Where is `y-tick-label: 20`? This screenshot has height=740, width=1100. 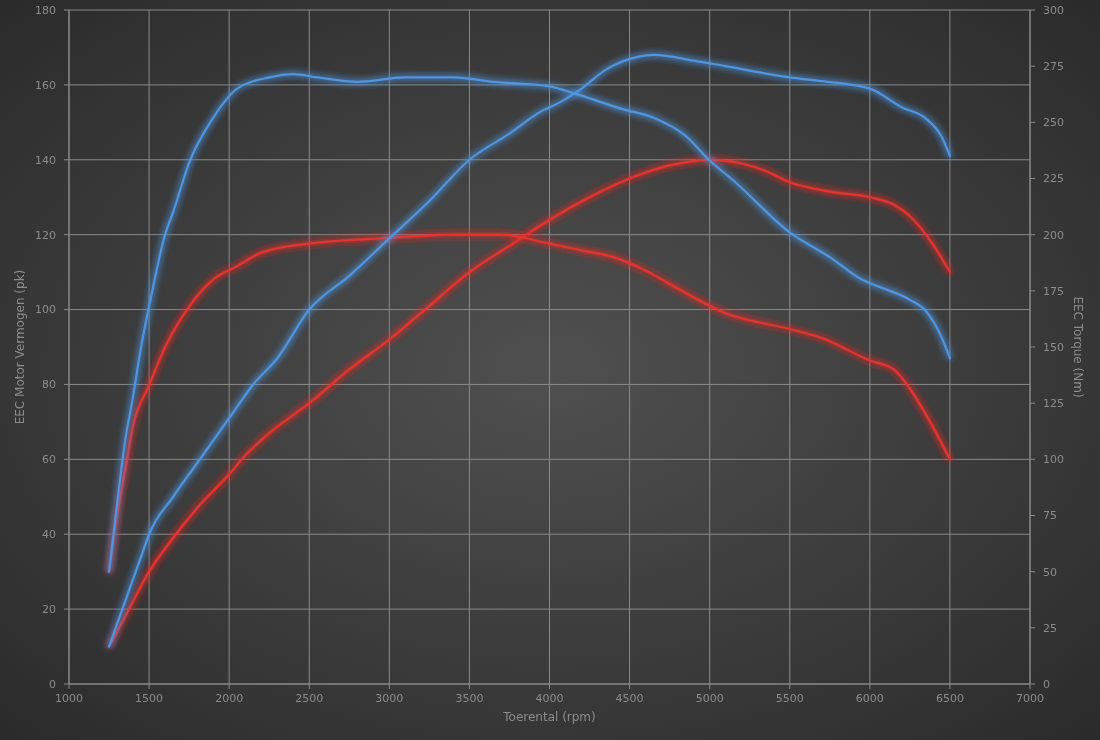
y-tick-label: 20 is located at coordinates (49, 609).